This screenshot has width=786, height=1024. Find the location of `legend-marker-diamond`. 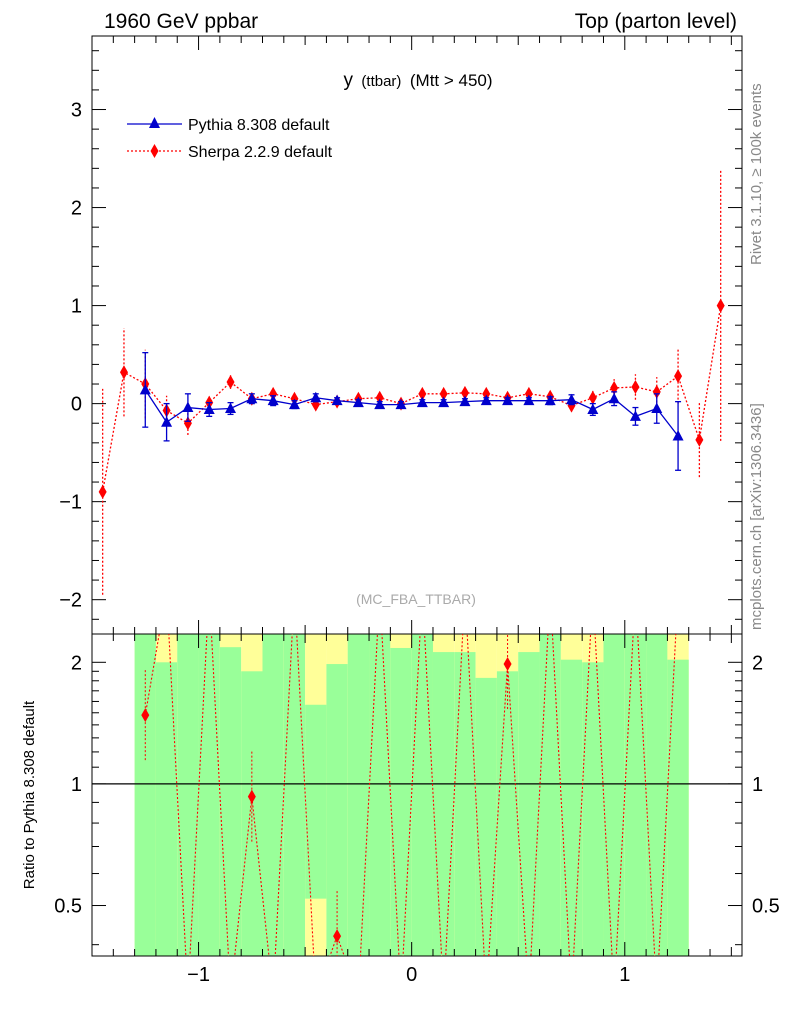

legend-marker-diamond is located at coordinates (154, 151).